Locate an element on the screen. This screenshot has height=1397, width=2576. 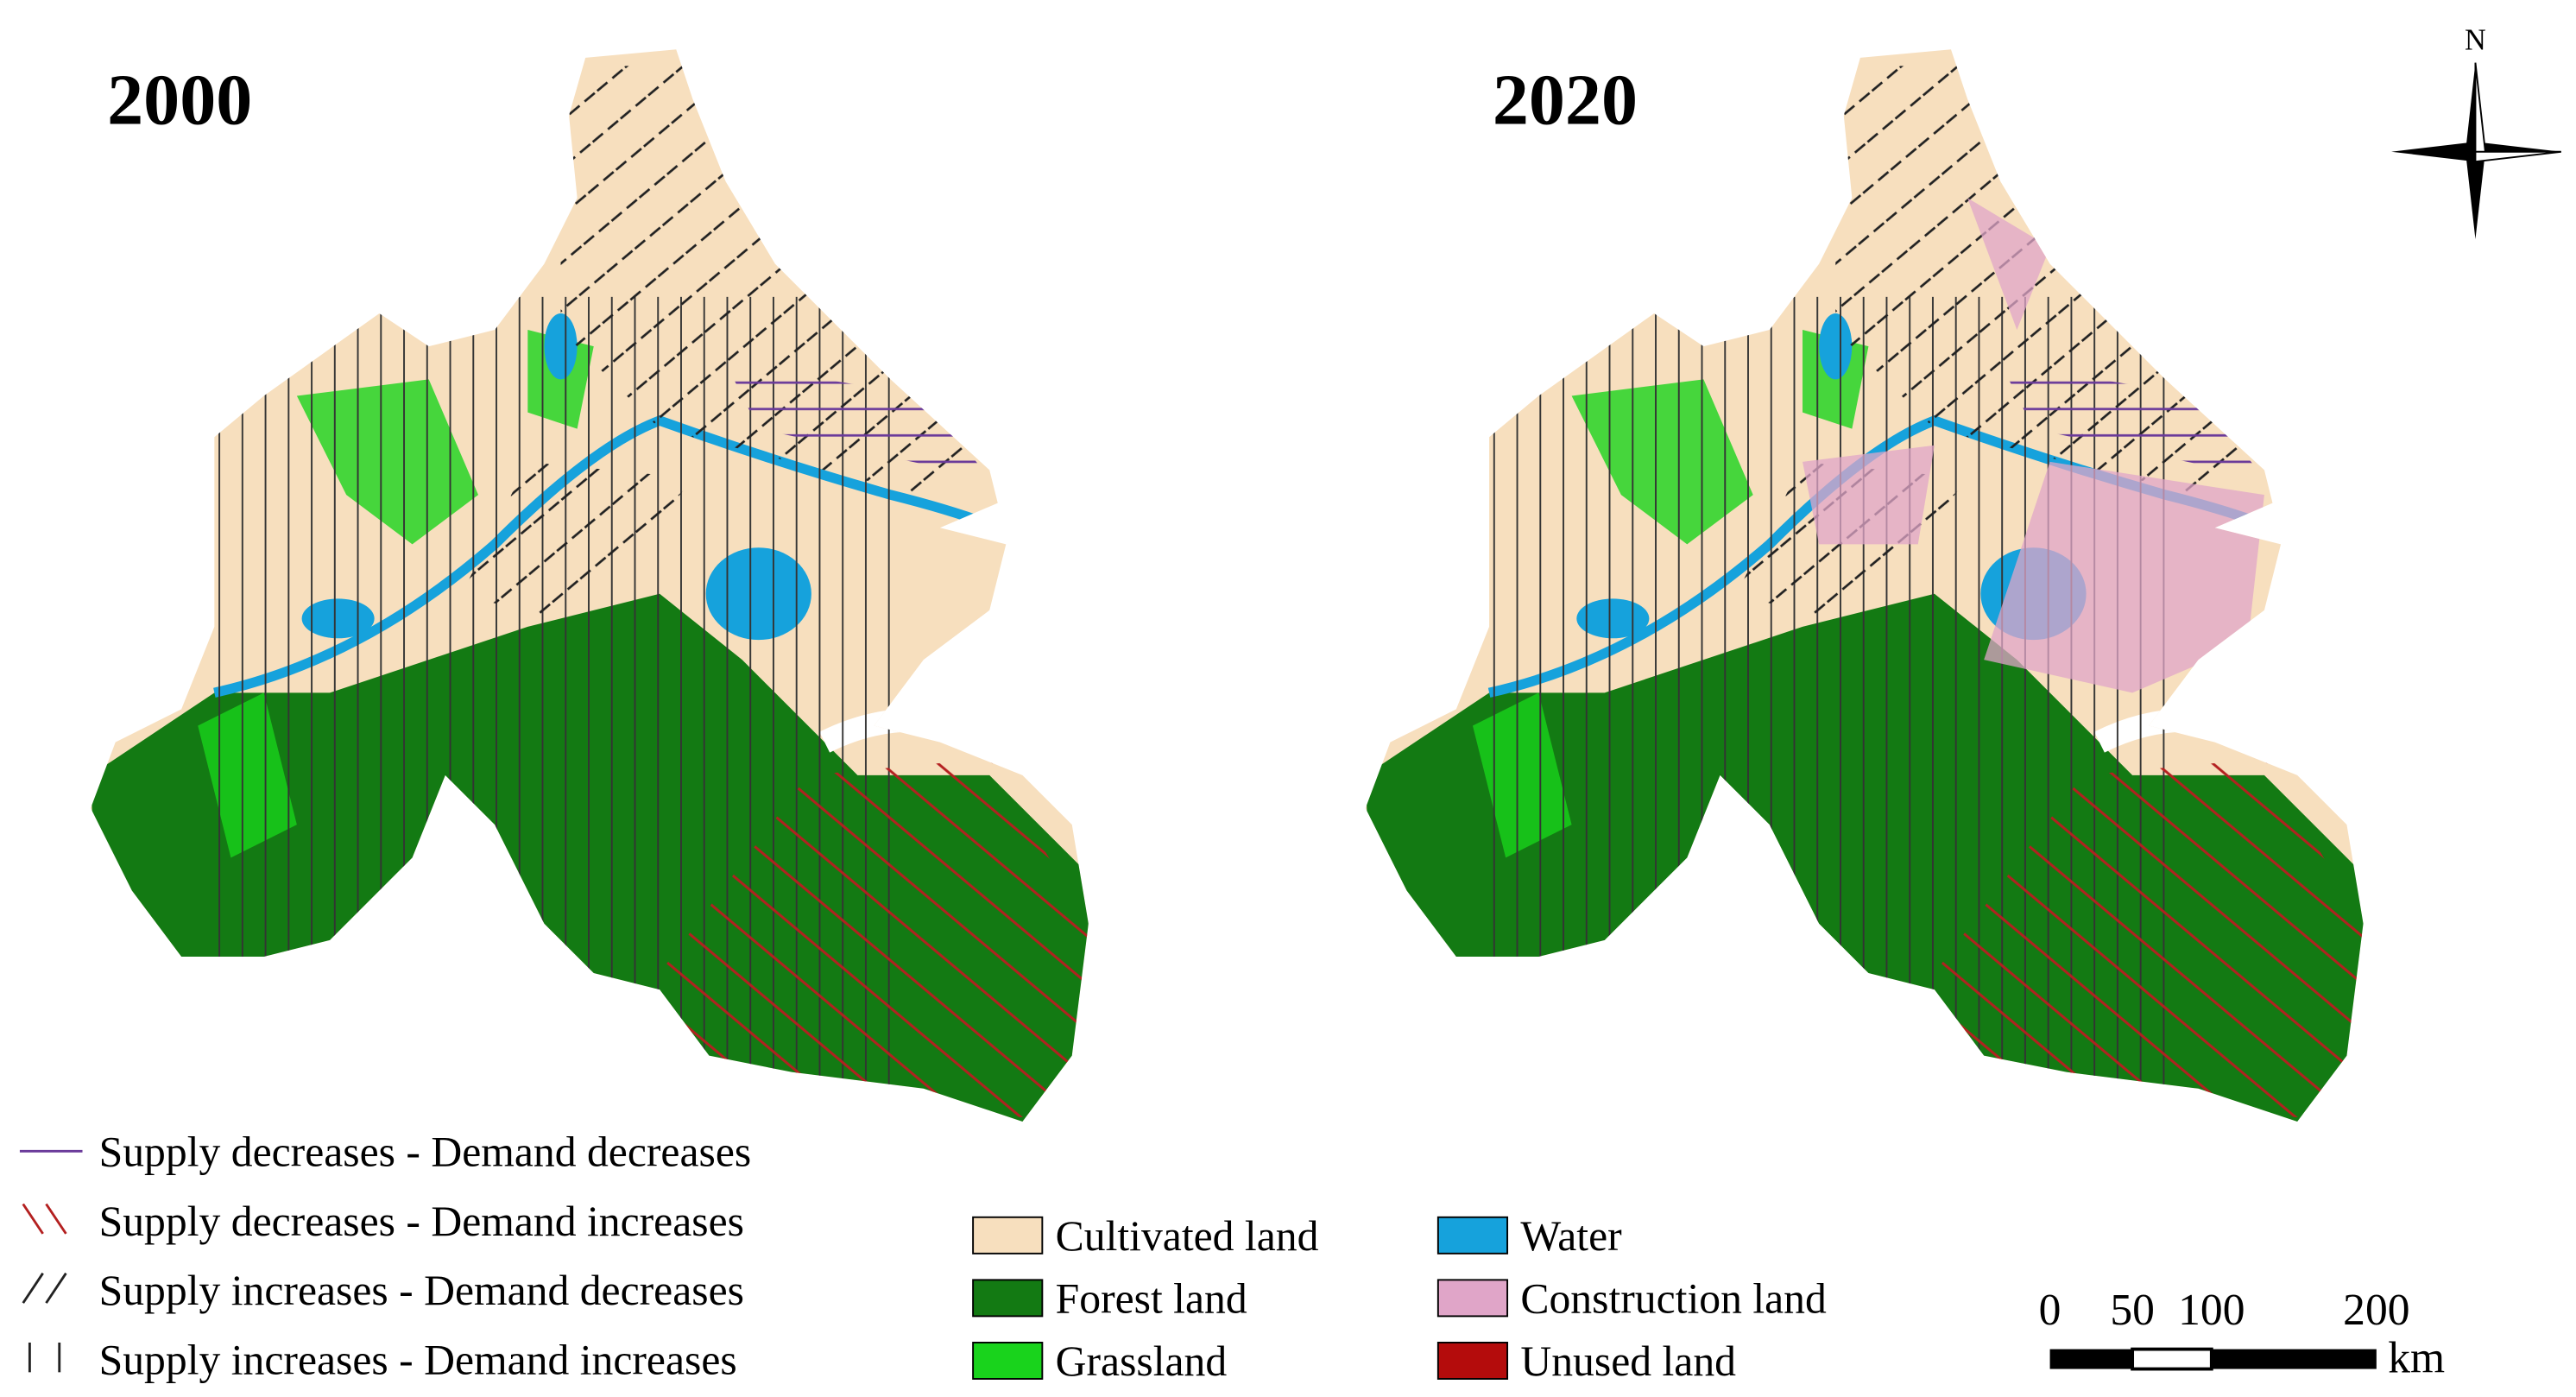
legend-label: Water is located at coordinates (1571, 1236).